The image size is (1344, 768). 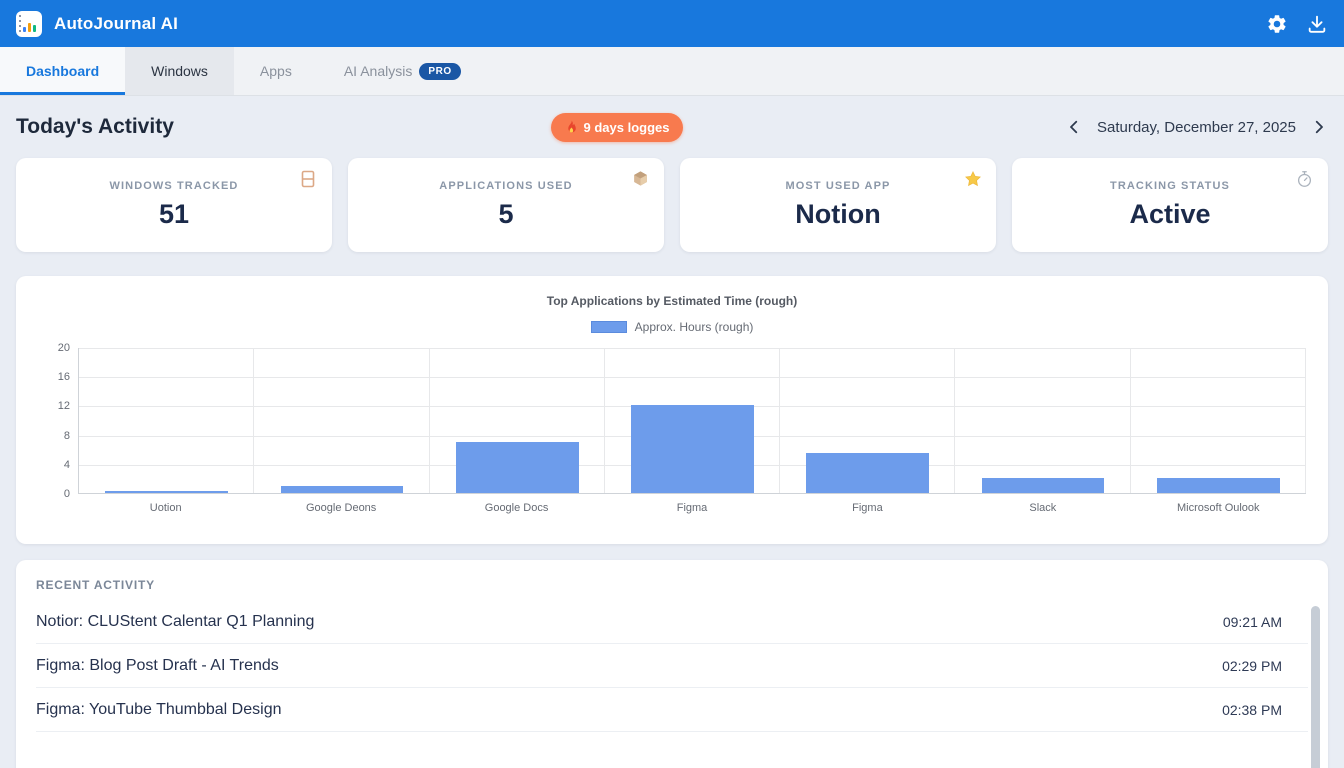 What do you see at coordinates (1317, 24) in the screenshot?
I see `download-icon` at bounding box center [1317, 24].